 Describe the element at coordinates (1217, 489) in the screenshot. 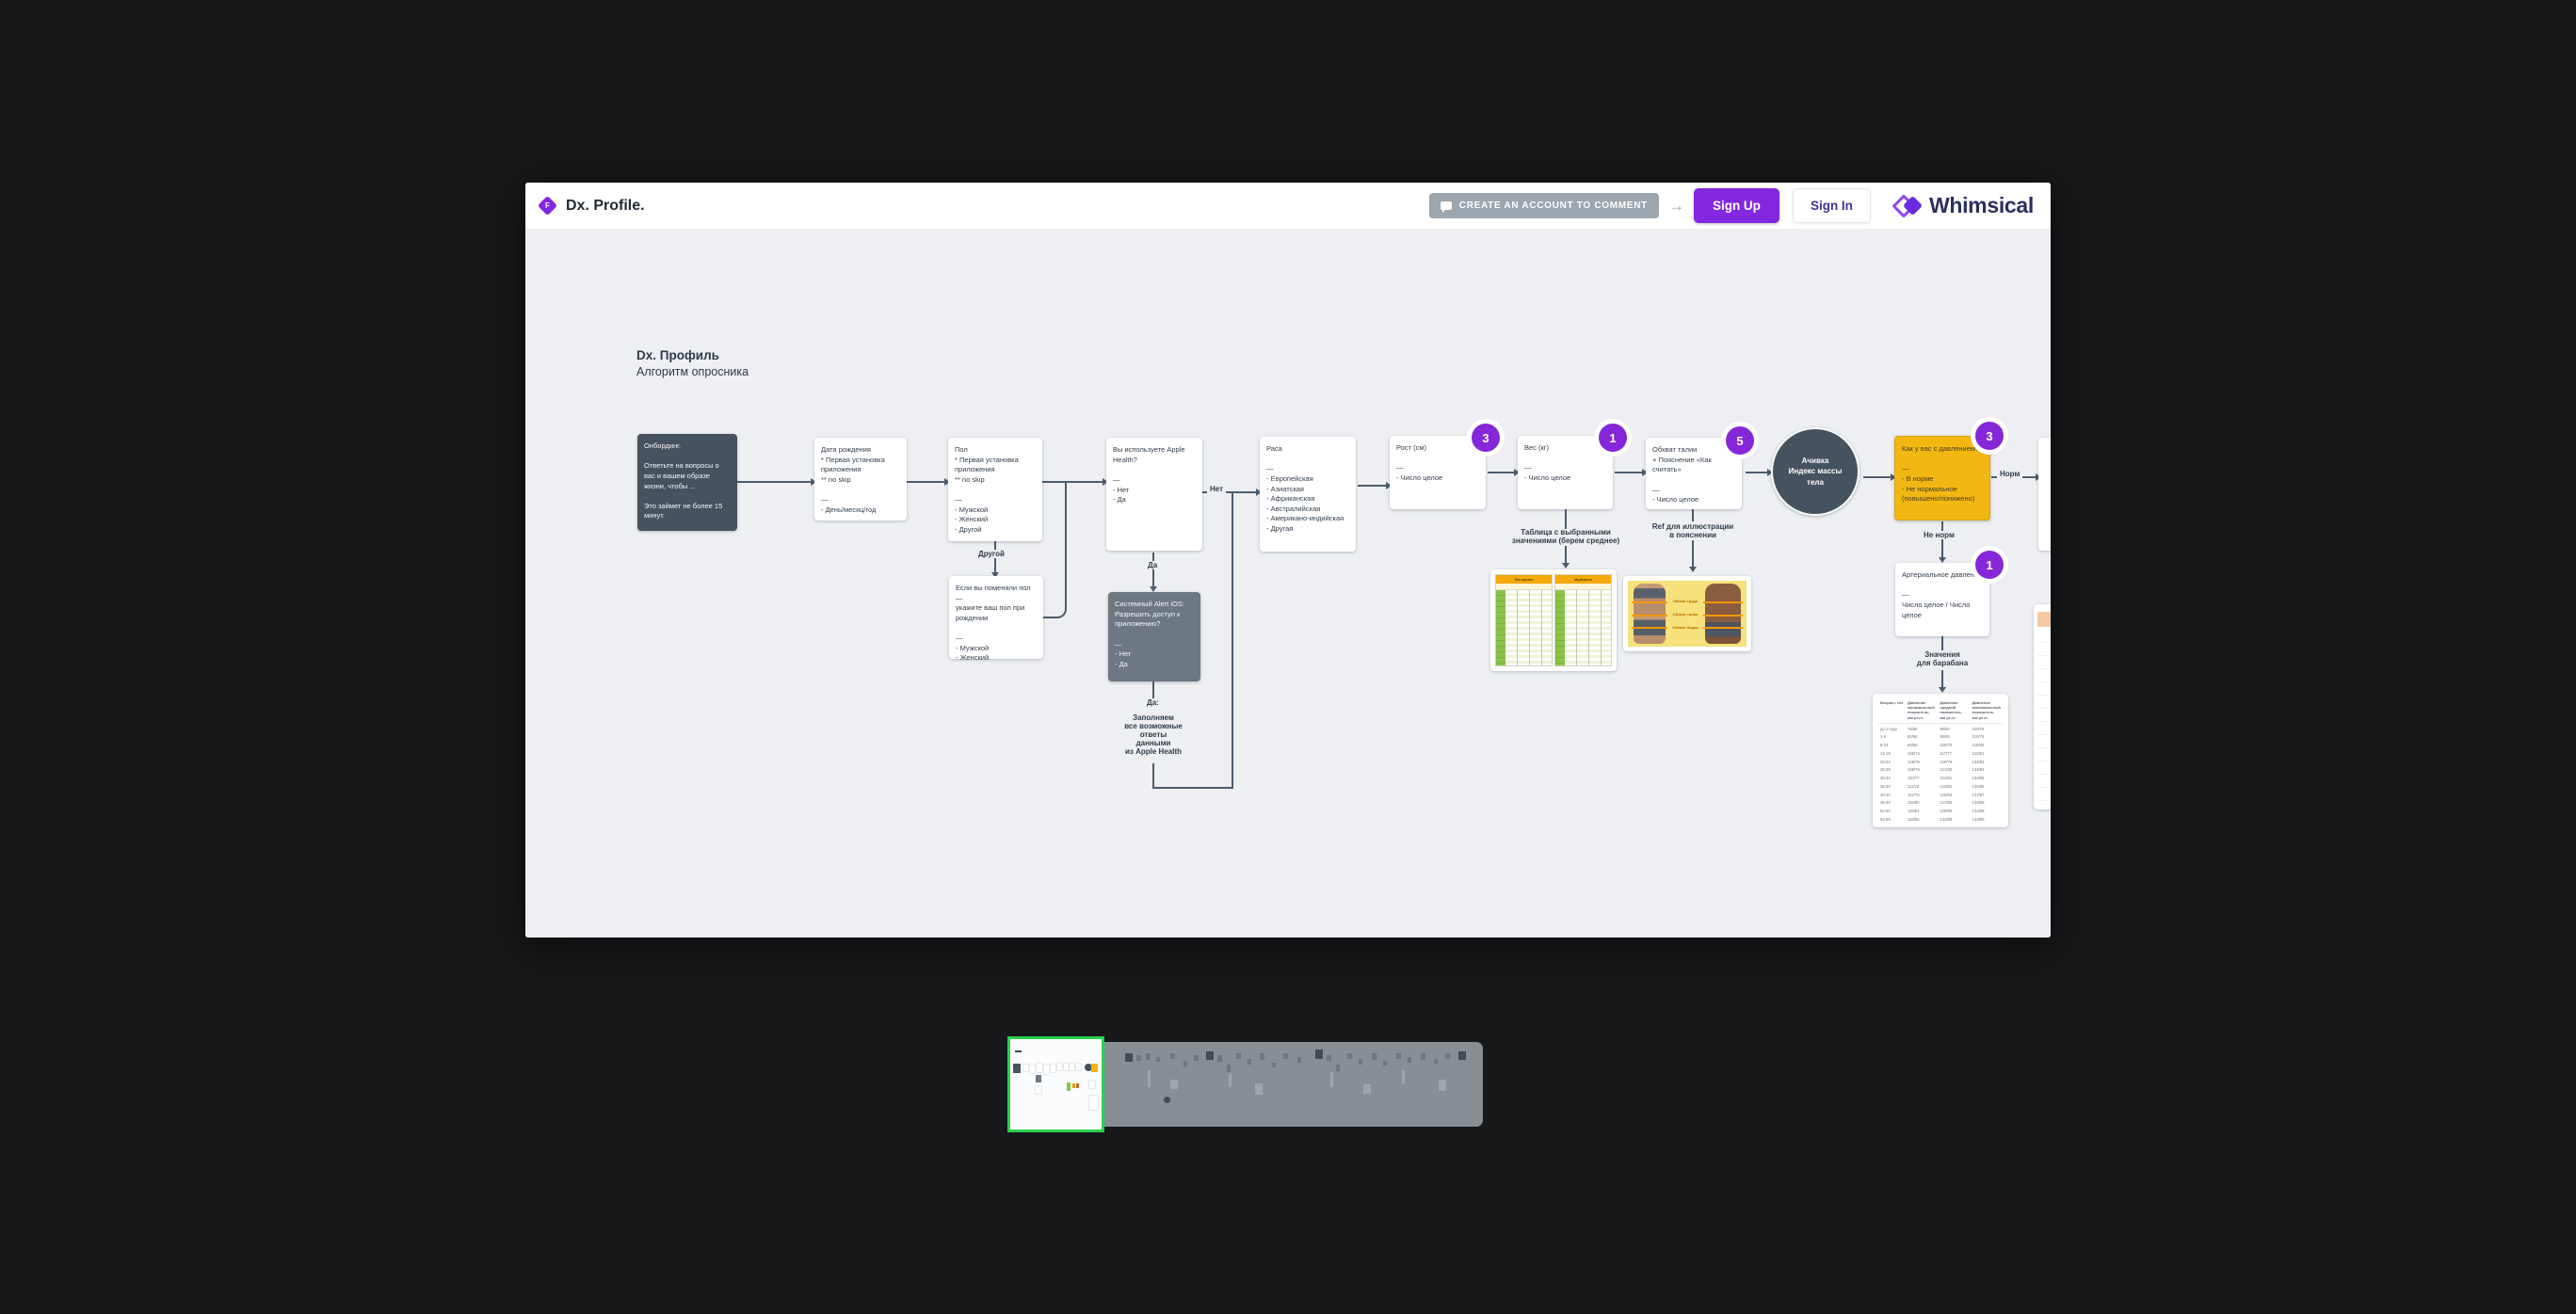

I see `edge-label-no: Нет` at that location.